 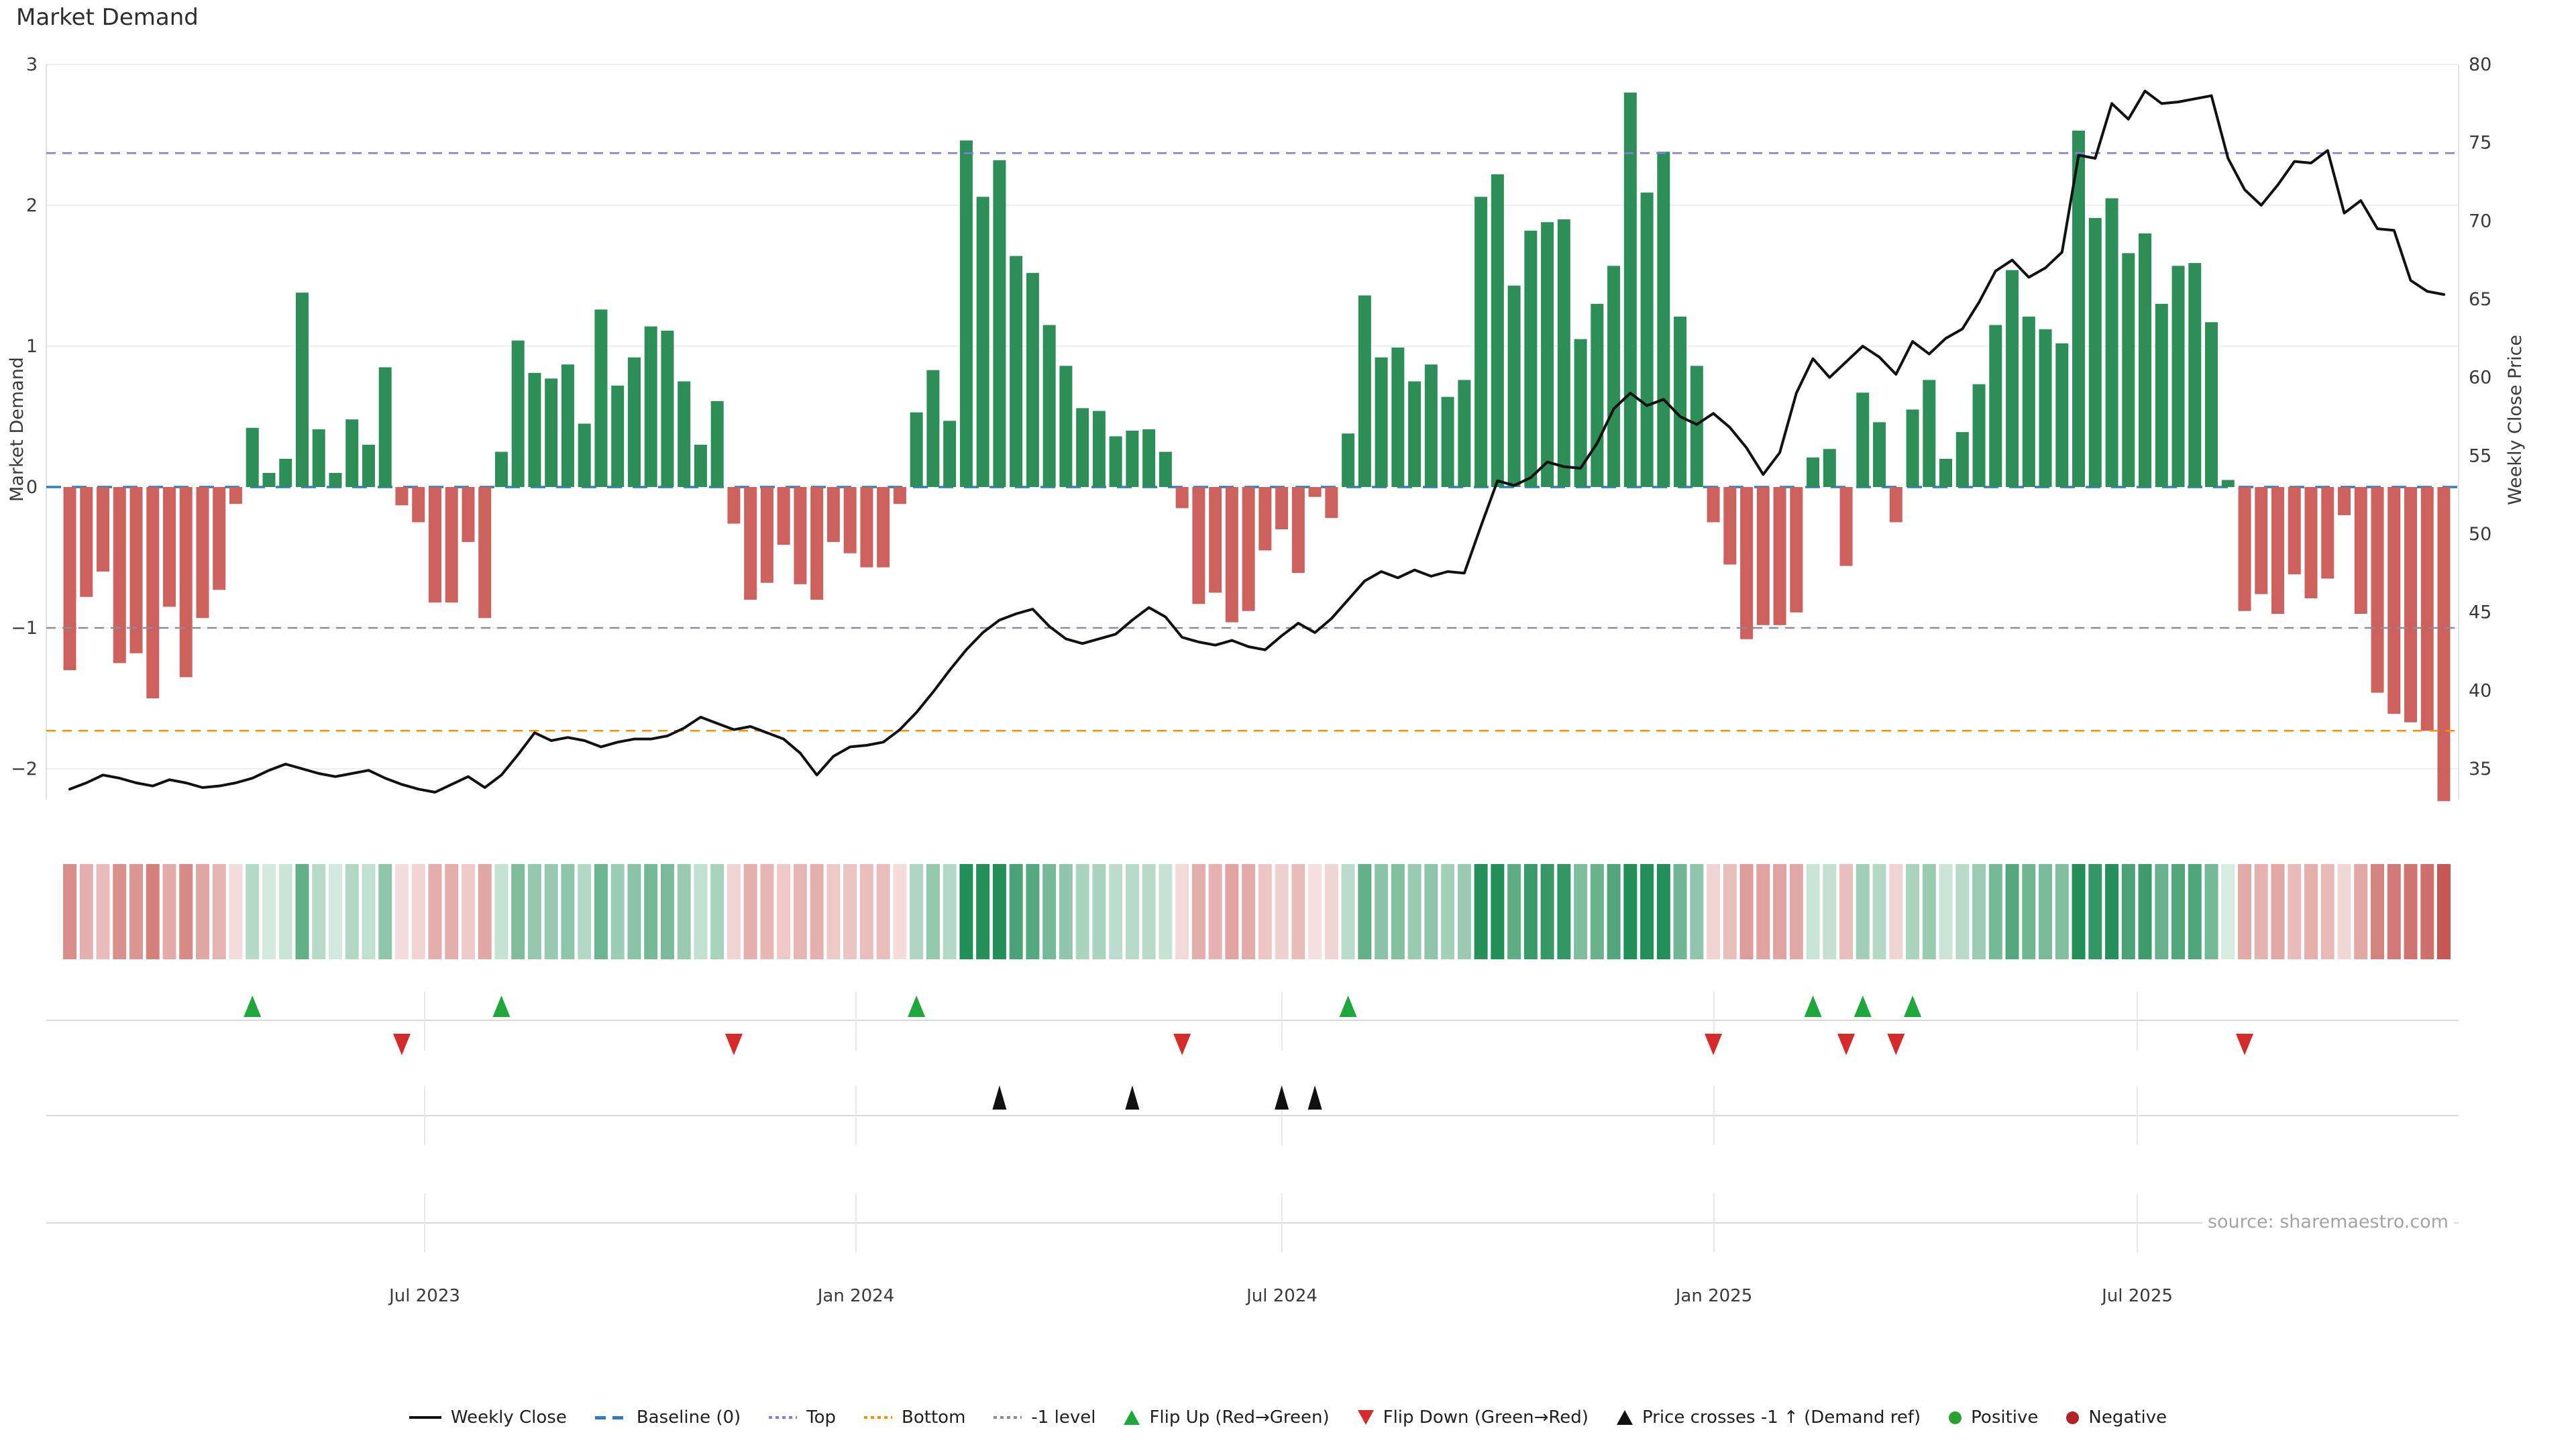 I want to click on x-axis-tick: Jul 2025, so click(x=2136, y=1296).